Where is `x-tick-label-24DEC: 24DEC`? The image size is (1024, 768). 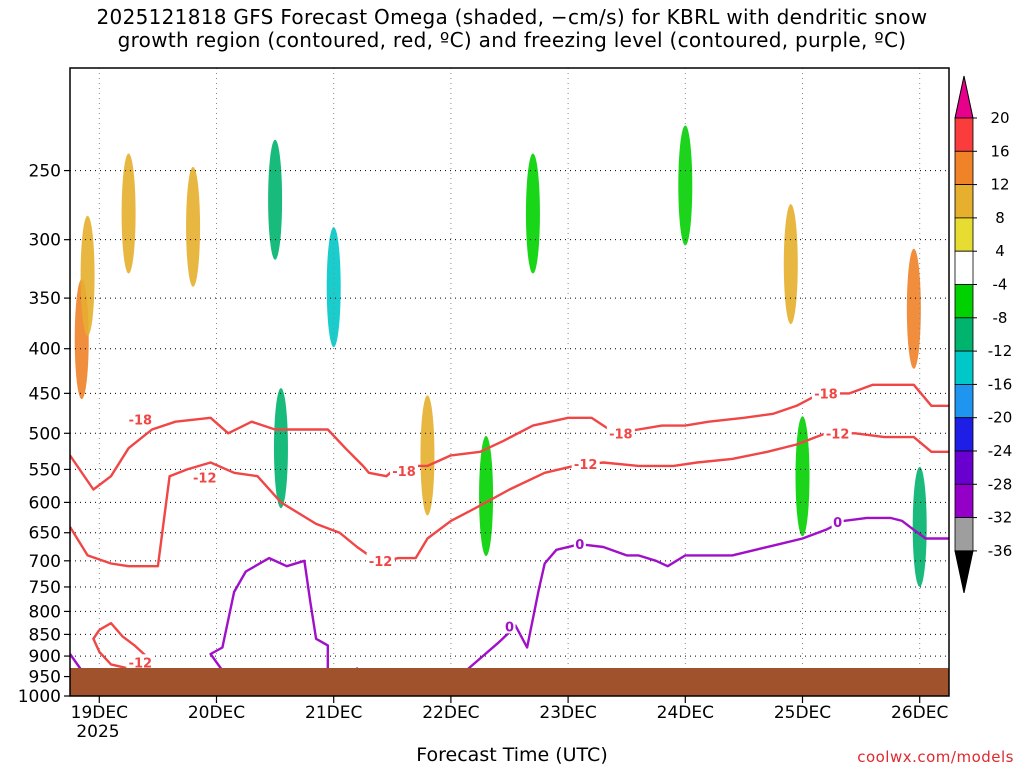 x-tick-label-24DEC: 24DEC is located at coordinates (685, 713).